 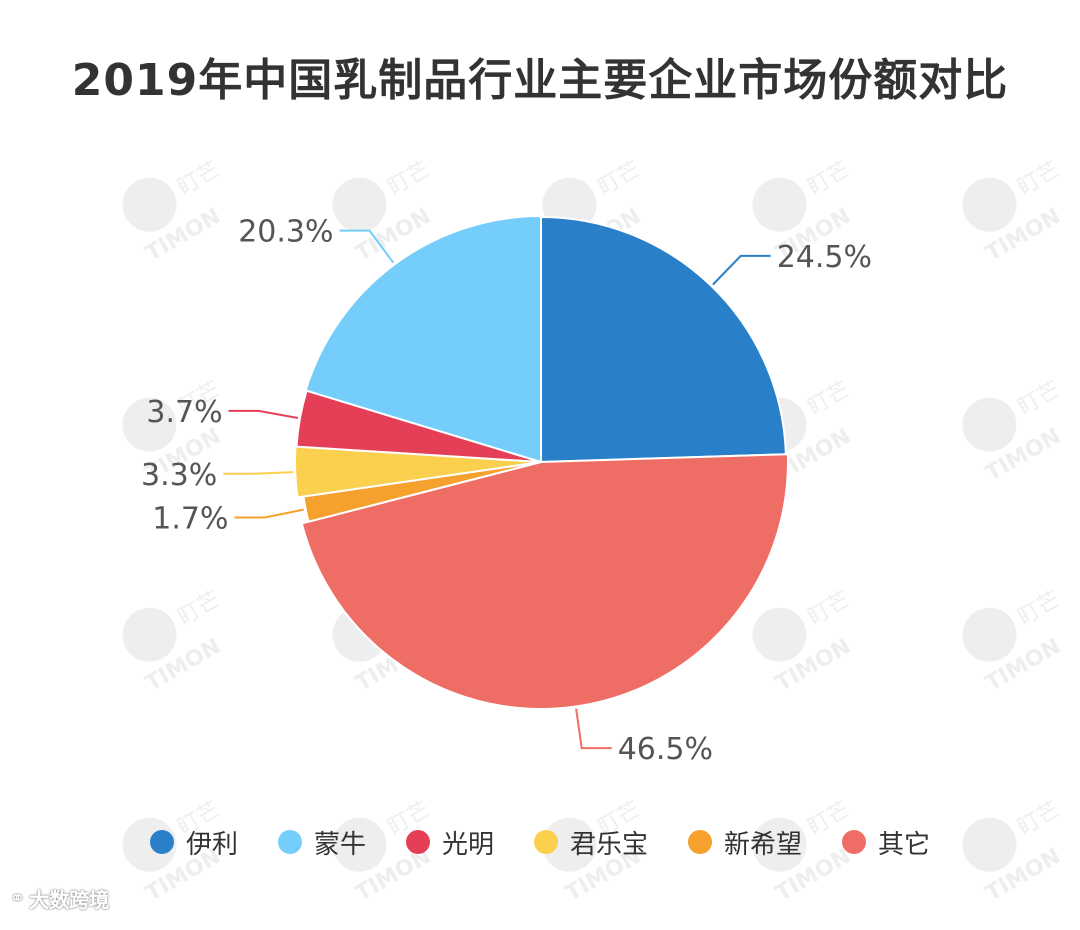 I want to click on legend: 伊利 蒙牛 光明 君乐宝 新希望 其它, so click(x=540, y=842).